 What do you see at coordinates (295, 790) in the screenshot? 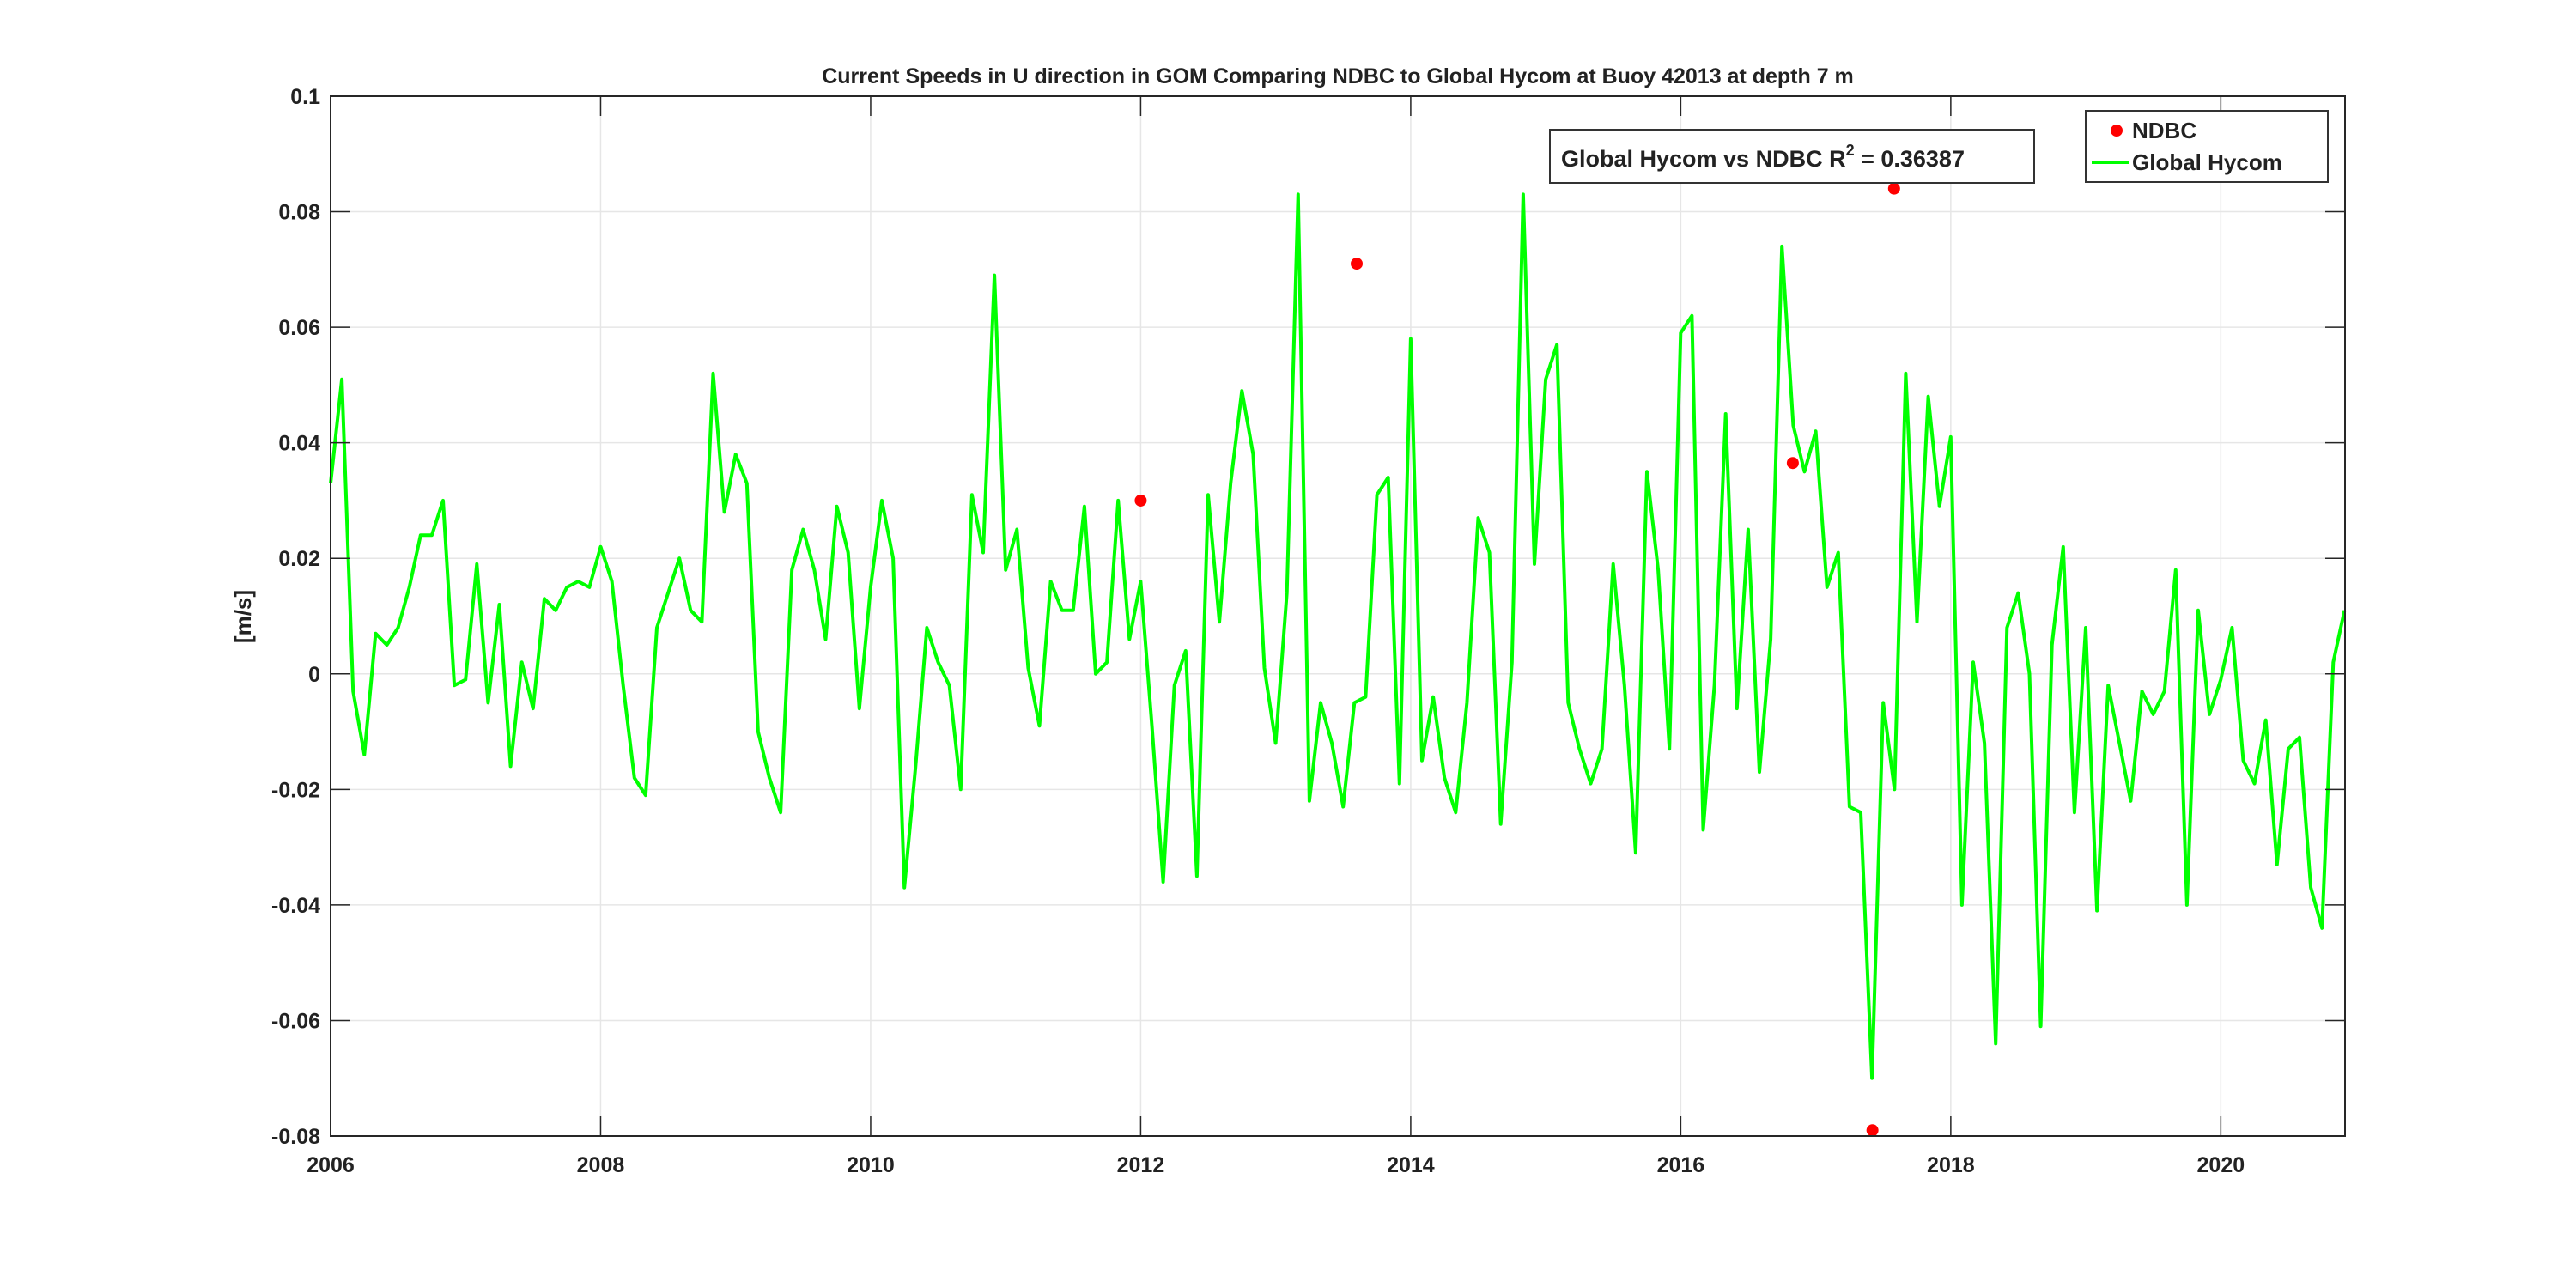
I see `y-tick-label: -0.02` at bounding box center [295, 790].